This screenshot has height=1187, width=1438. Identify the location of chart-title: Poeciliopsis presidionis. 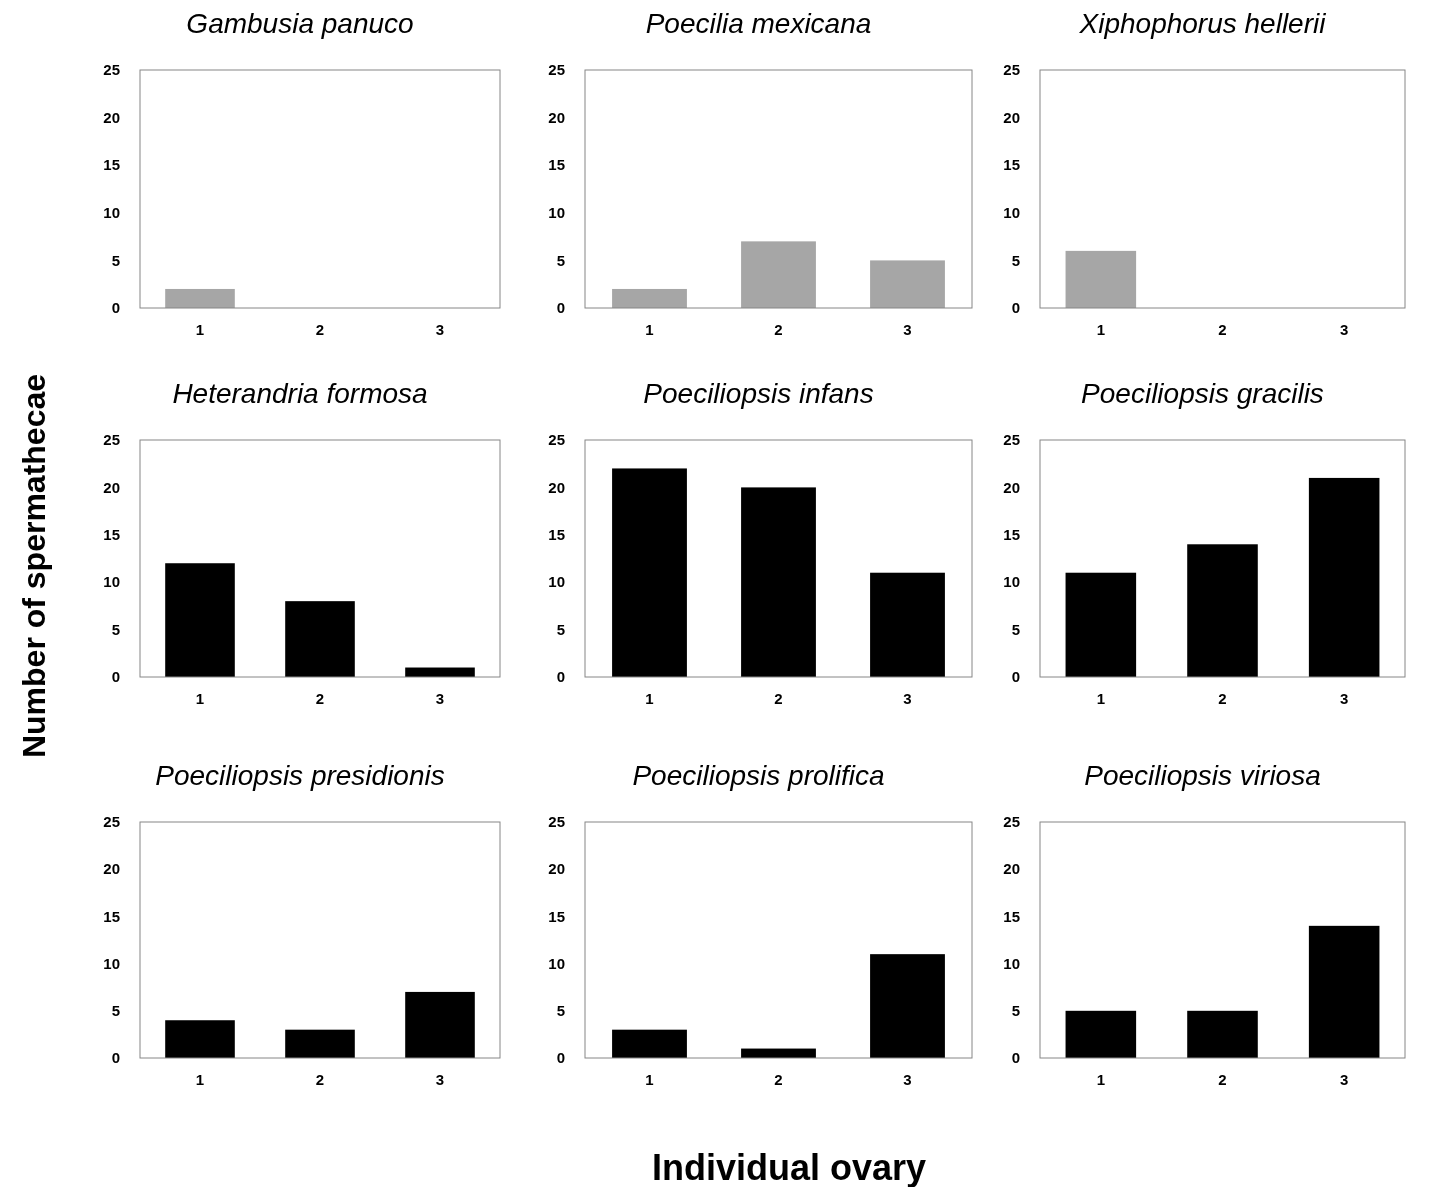
(300, 775).